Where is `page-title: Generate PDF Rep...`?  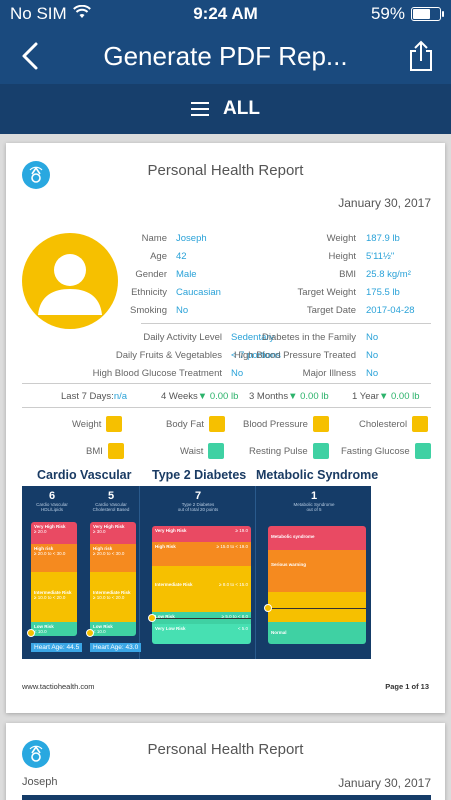 page-title: Generate PDF Rep... is located at coordinates (225, 55).